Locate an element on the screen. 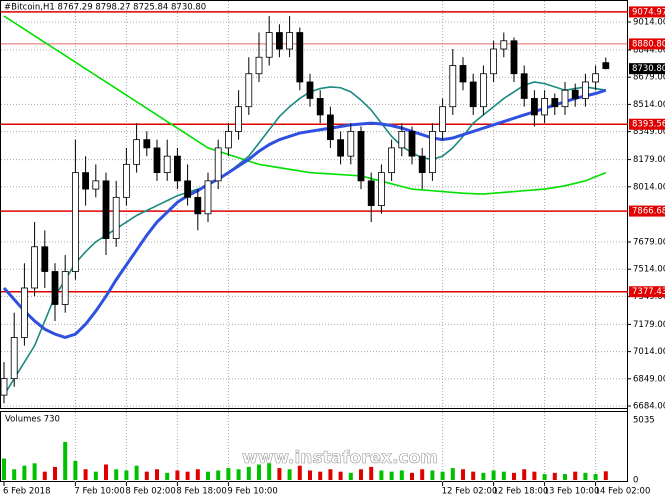 The height and width of the screenshot is (499, 665). x-tick-label: 12 Feb 18:00 is located at coordinates (521, 492).